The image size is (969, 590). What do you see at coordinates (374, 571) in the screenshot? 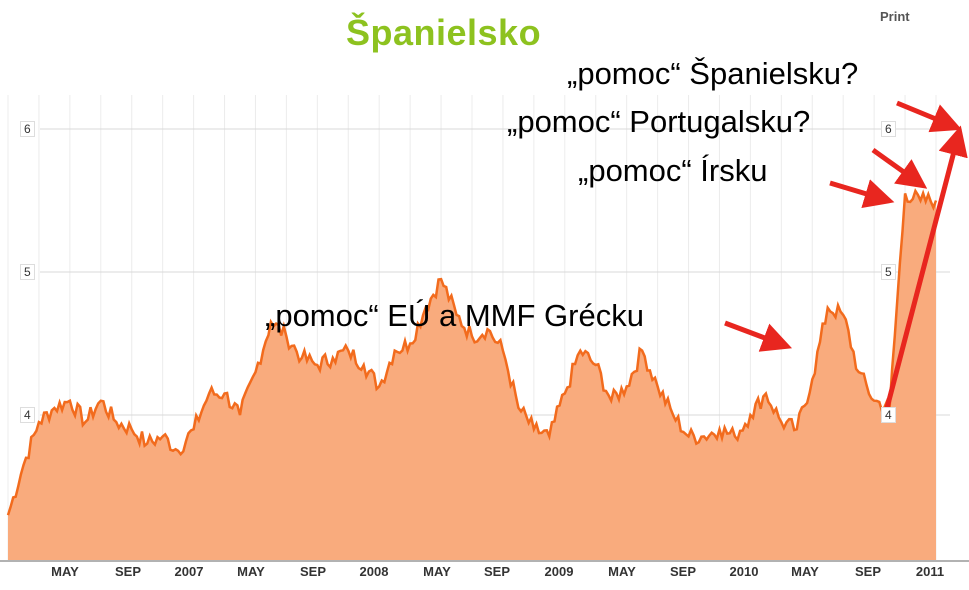
I see `x-tick-label: 2008` at bounding box center [374, 571].